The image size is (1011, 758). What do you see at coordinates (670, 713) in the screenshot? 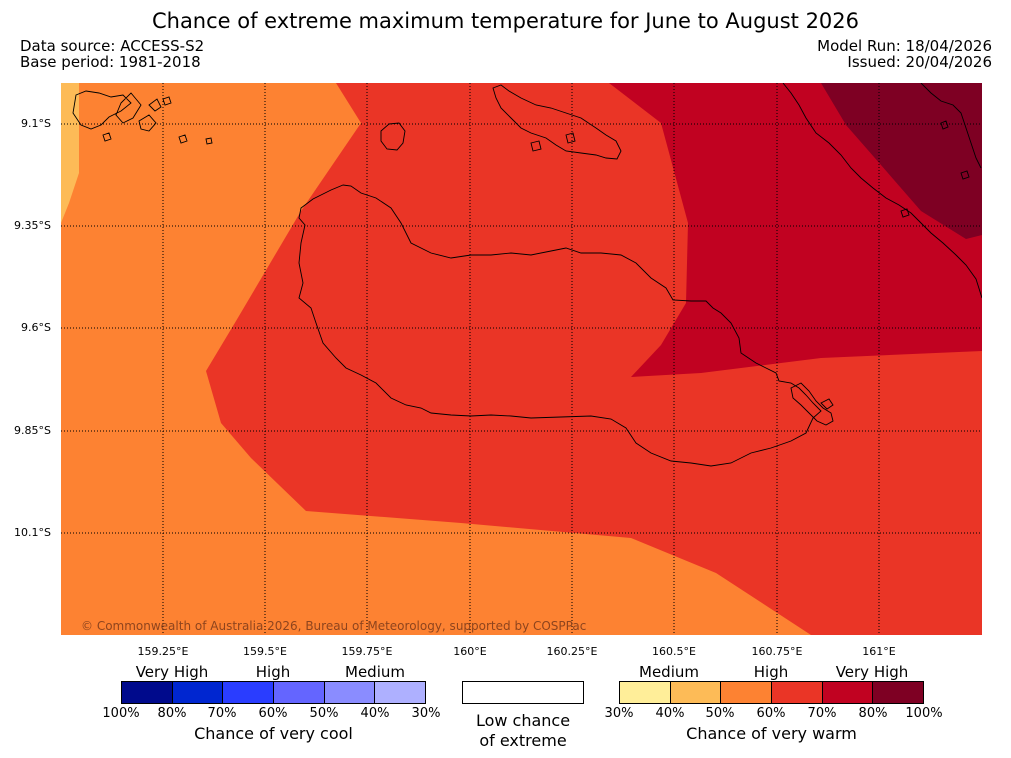
I see `warm-tick: 40%` at bounding box center [670, 713].